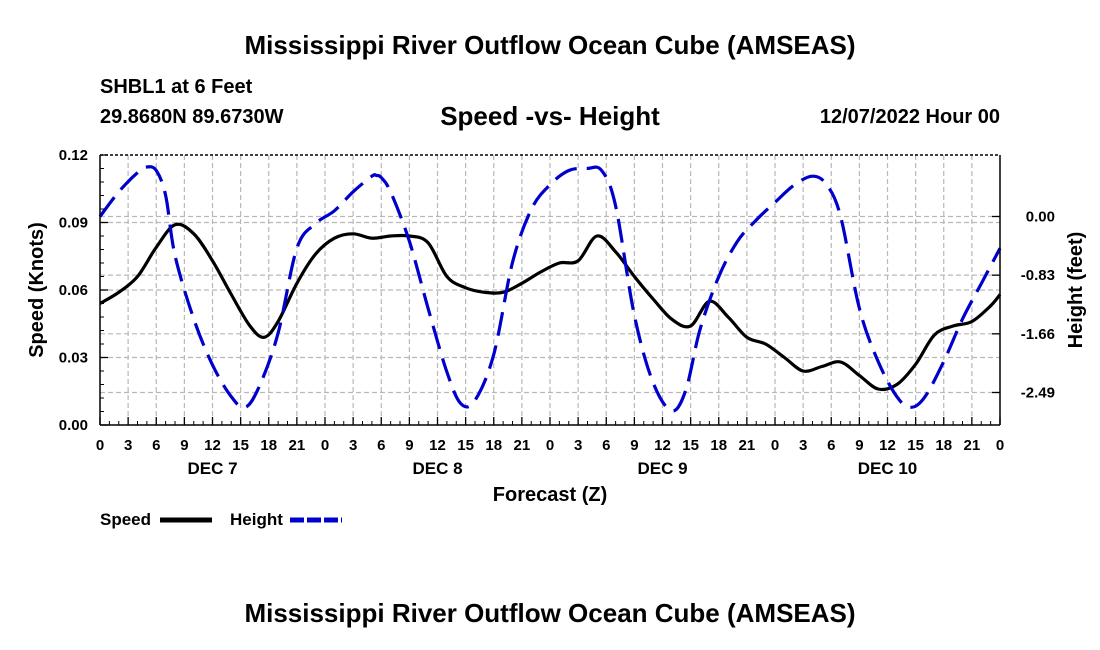 This screenshot has height=650, width=1100. I want to click on day-label: DEC 10, so click(888, 468).